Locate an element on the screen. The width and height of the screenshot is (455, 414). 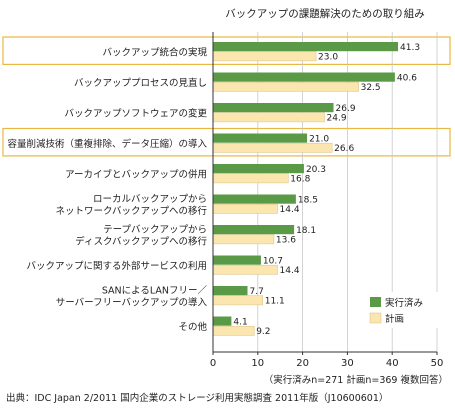
value-label: 24.9 is located at coordinates (337, 119).